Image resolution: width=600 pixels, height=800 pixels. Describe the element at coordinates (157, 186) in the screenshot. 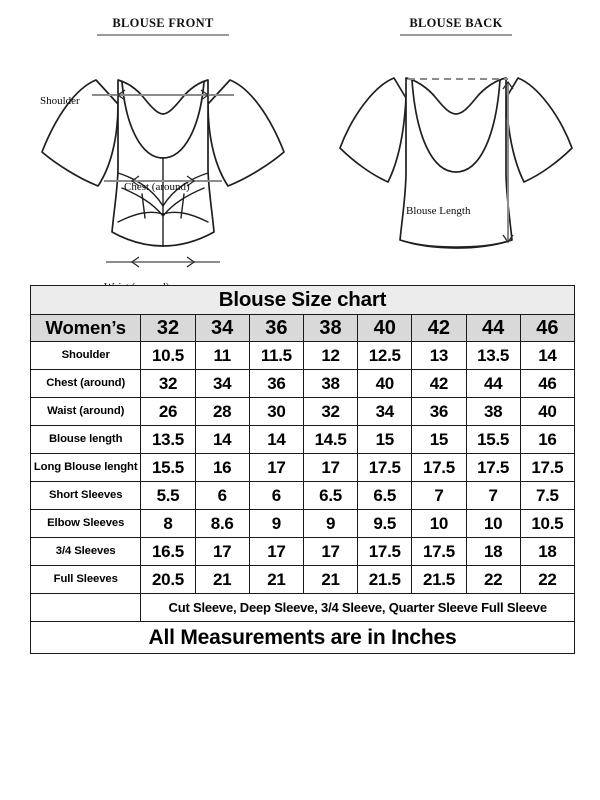

I see `chest-measure-label: Chest (around)` at that location.